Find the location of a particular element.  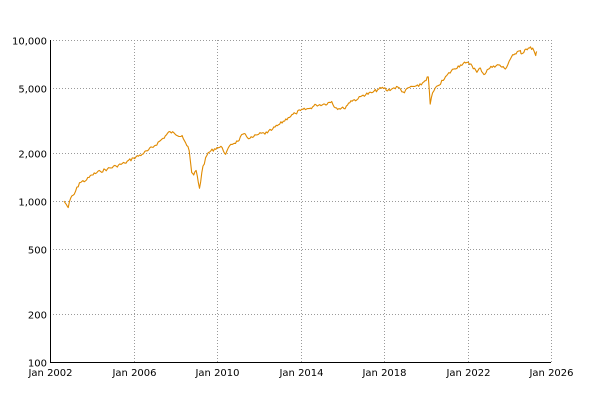

y-tick-label: 200 is located at coordinates (37, 316).